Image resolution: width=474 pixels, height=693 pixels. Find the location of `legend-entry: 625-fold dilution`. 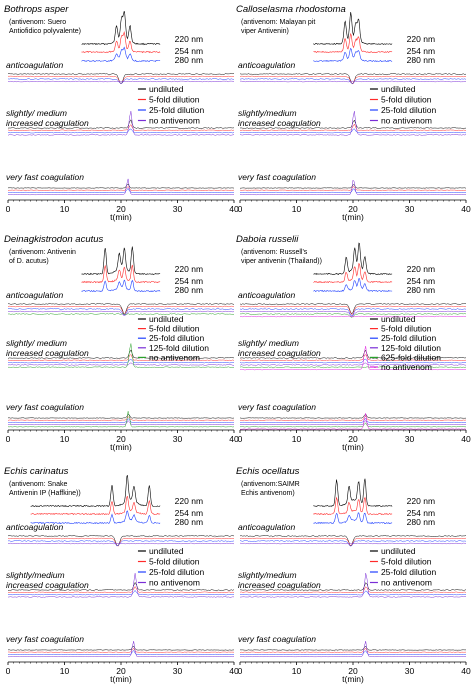

legend-entry: 625-fold dilution is located at coordinates (411, 357).